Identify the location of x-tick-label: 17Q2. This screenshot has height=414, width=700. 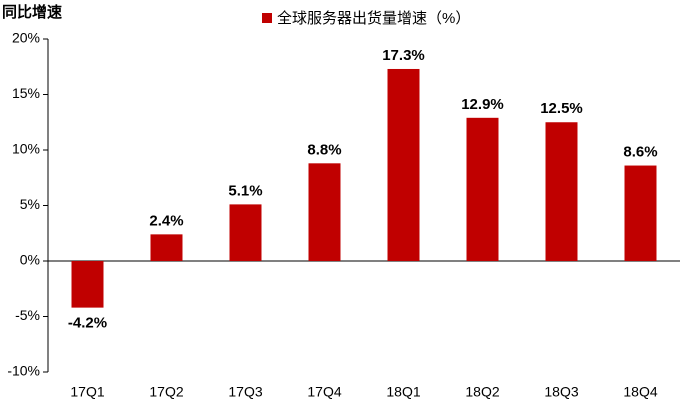
(166, 392).